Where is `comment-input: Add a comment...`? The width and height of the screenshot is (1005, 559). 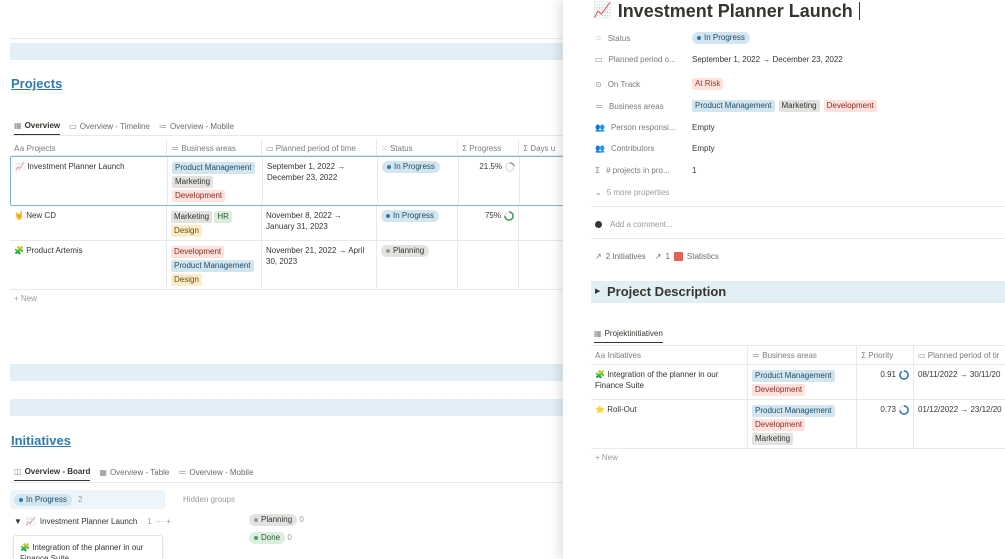
comment-input: Add a comment... is located at coordinates (634, 224).